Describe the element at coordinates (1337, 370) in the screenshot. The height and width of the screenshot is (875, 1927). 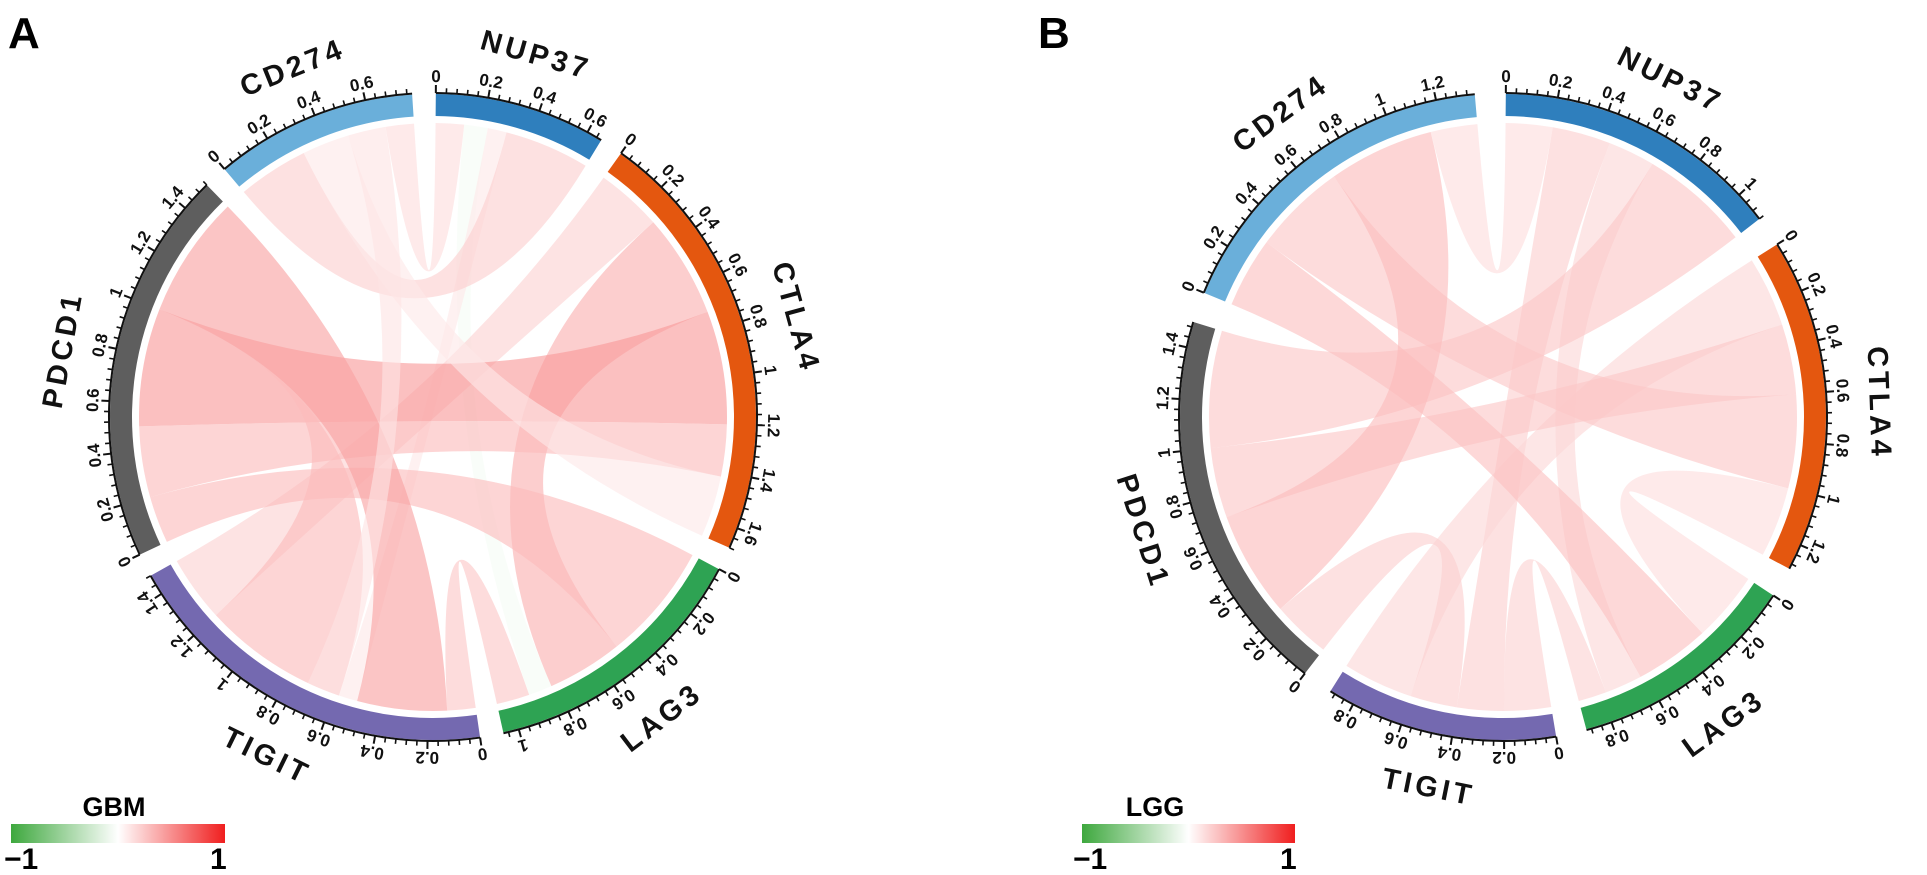
I see `link-pdcd1-cd274` at that location.